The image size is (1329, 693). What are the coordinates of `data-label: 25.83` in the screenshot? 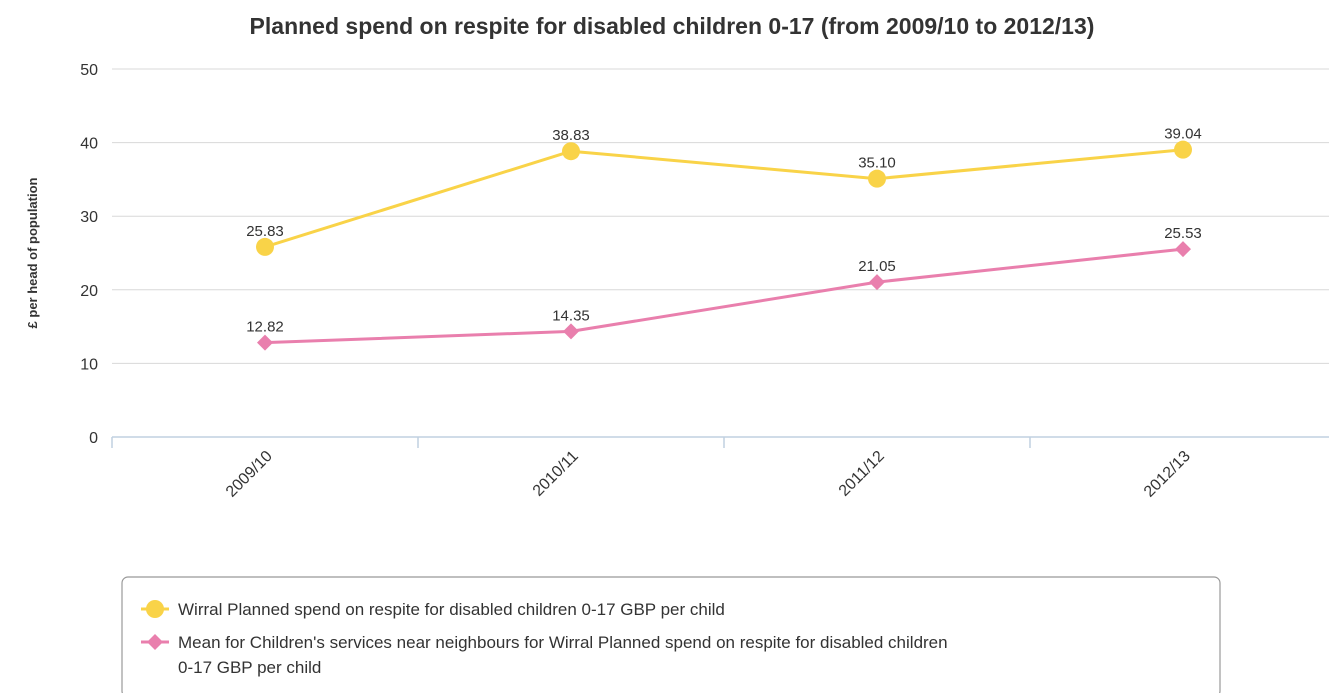 It's located at (265, 231).